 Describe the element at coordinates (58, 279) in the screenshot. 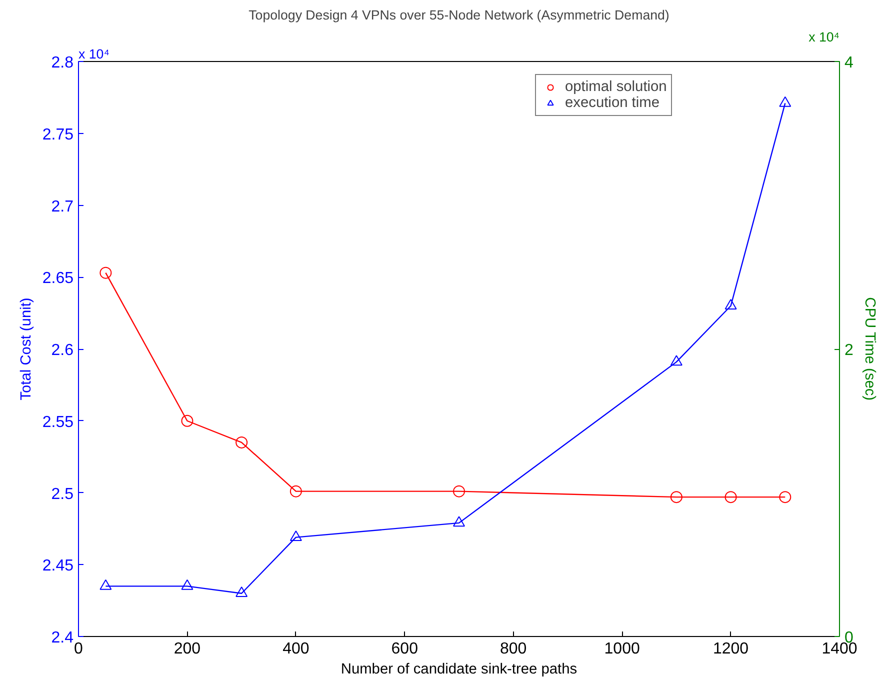

I see `y-tick-label: 2.65` at that location.